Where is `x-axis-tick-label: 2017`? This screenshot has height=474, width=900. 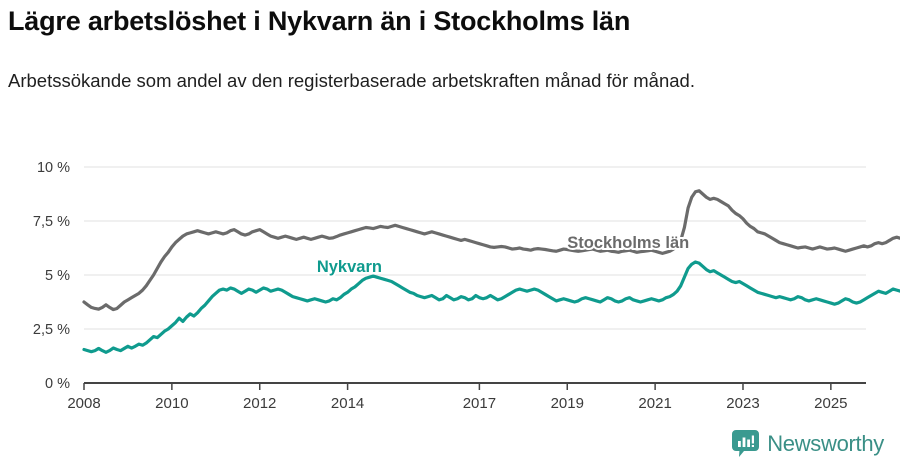
x-axis-tick-label: 2017 is located at coordinates (479, 403).